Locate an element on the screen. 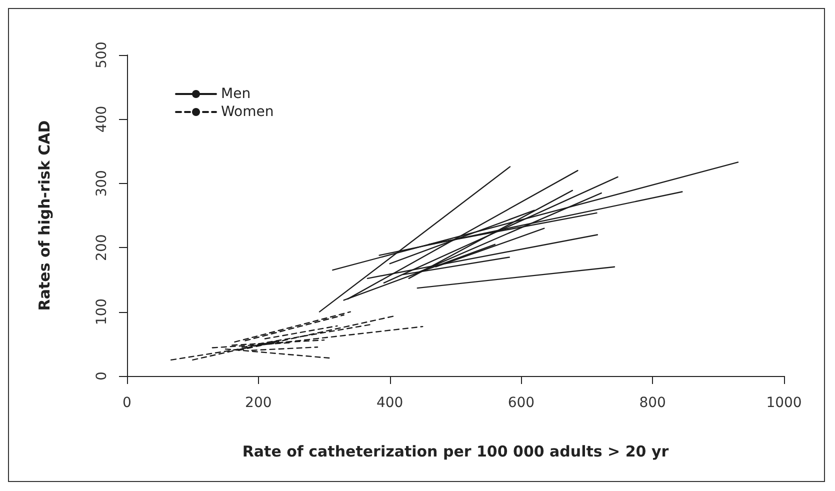 This screenshot has height=491, width=835. x-tick-label: 0 is located at coordinates (127, 403).